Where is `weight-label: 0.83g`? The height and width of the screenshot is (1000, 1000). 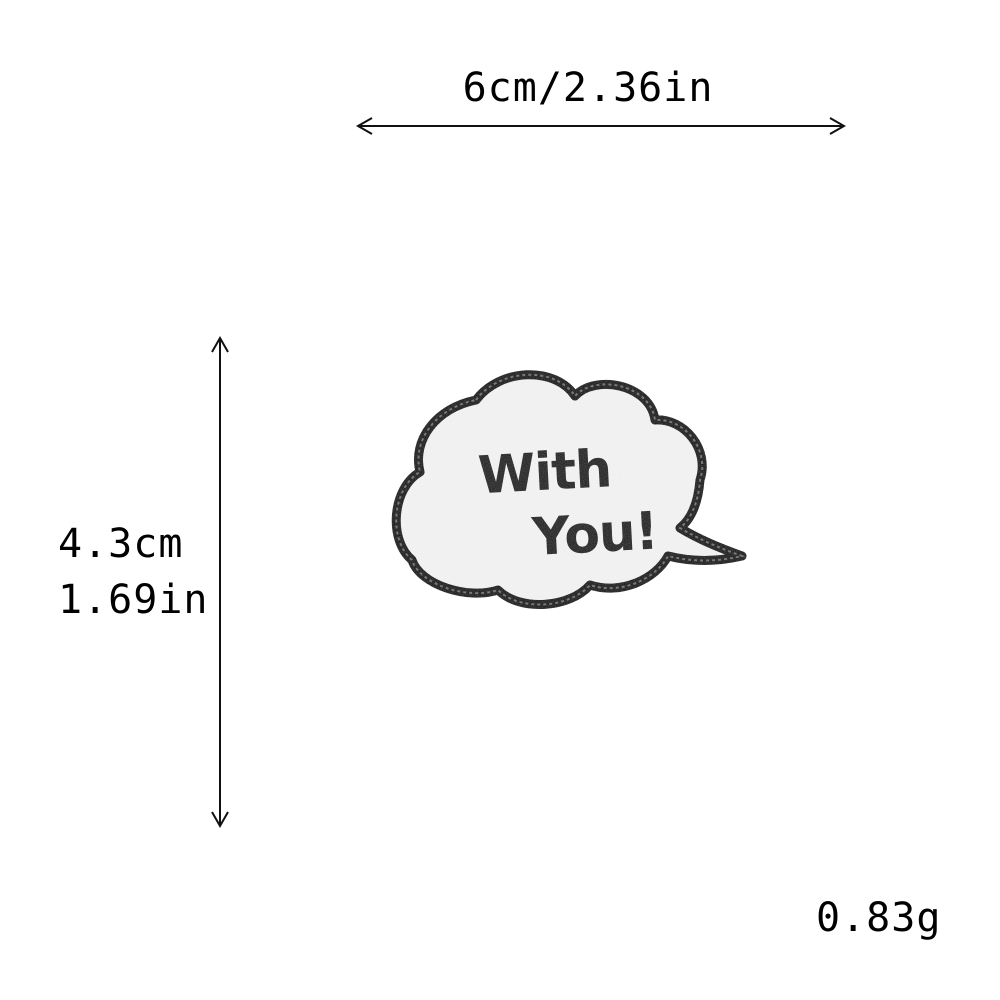 weight-label: 0.83g is located at coordinates (879, 918).